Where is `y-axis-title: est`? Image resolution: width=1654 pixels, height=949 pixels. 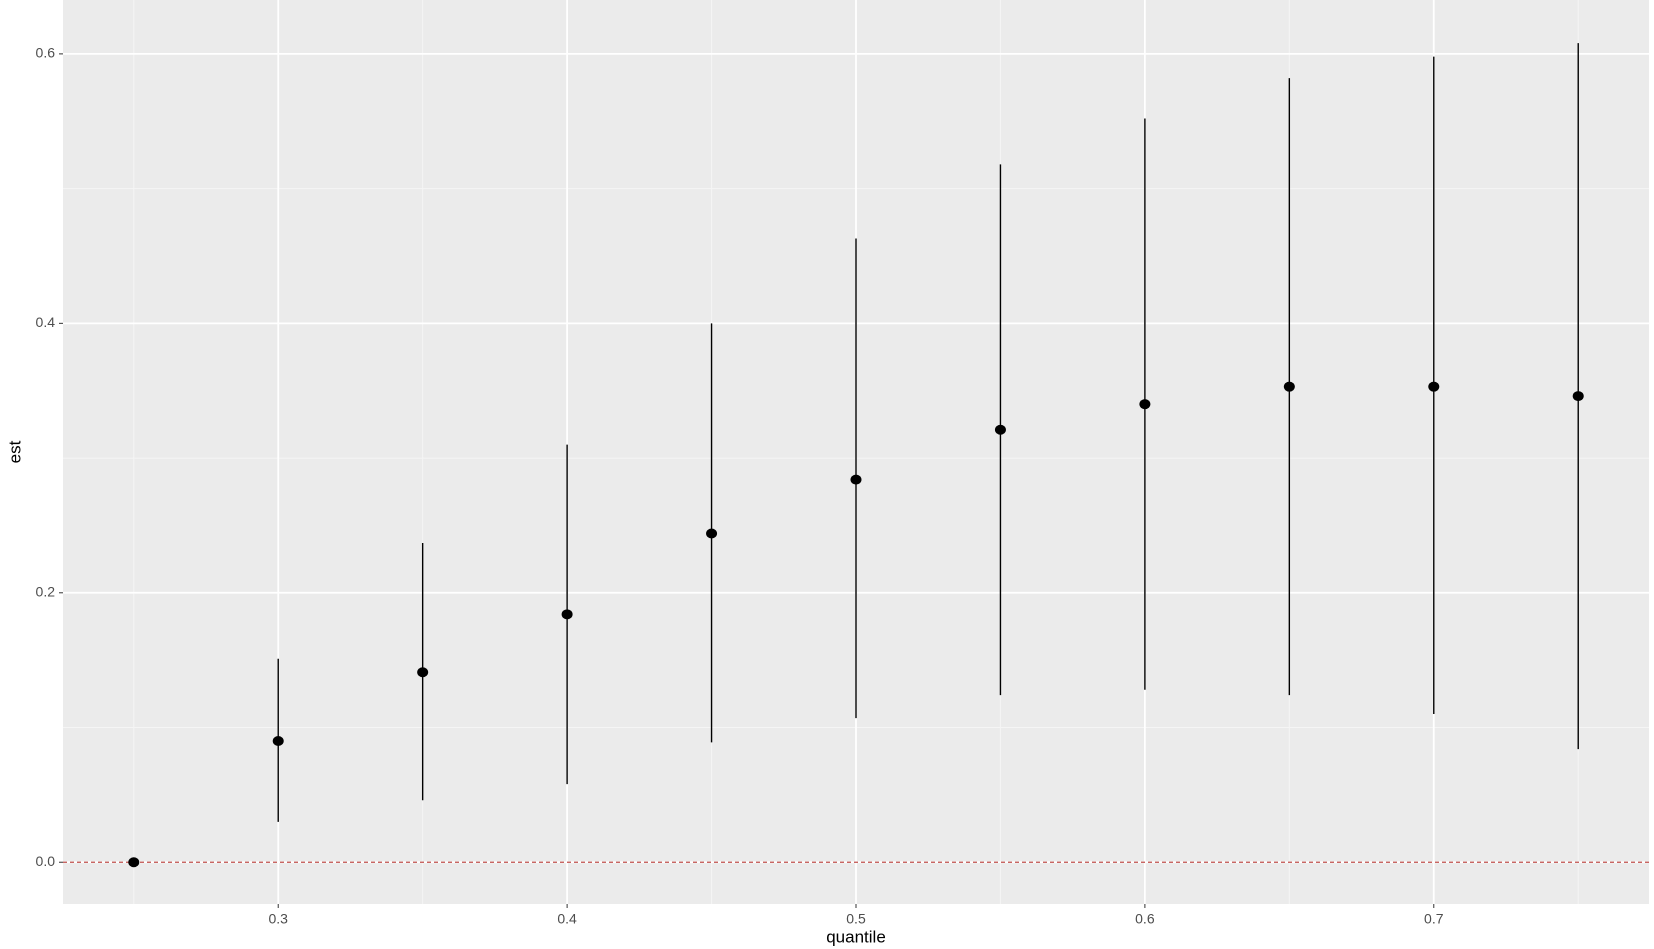
y-axis-title: est is located at coordinates (14, 451).